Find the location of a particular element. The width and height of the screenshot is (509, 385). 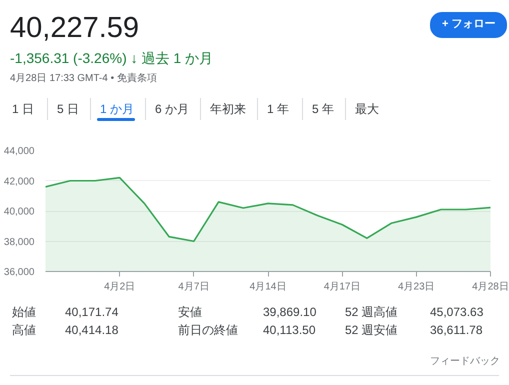

text: 45,073.63 is located at coordinates (457, 312).